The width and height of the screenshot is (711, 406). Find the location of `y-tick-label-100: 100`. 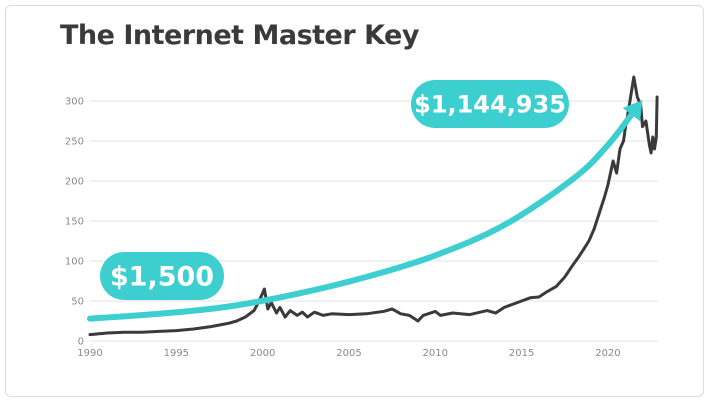

y-tick-label-100: 100 is located at coordinates (74, 262).